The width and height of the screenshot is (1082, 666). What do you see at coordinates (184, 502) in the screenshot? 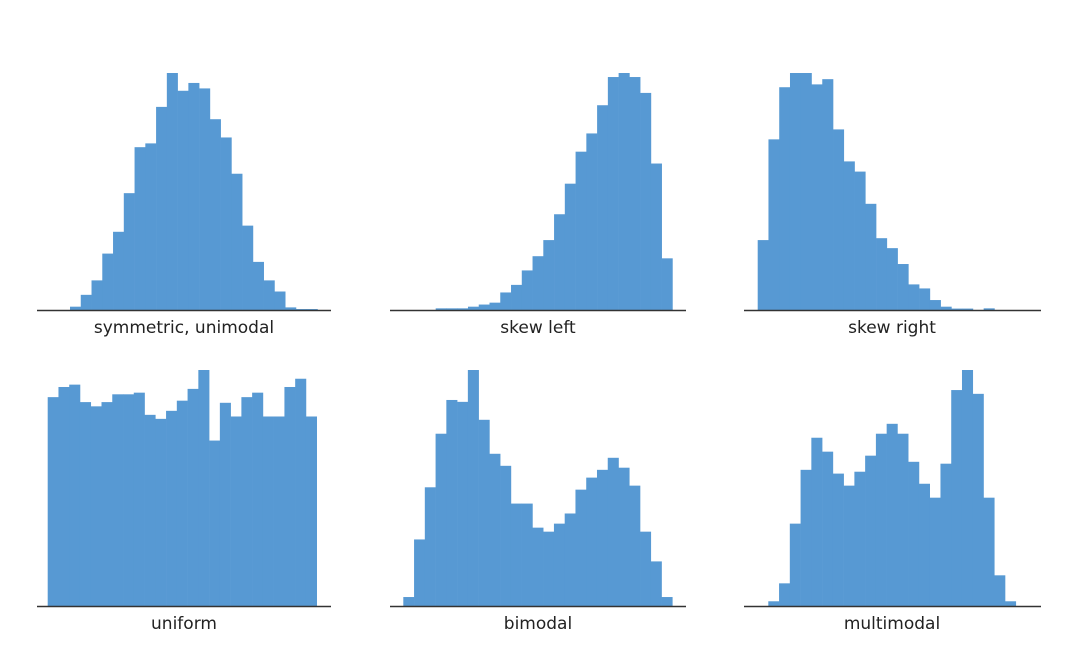
I see `panel-uniform: uniform` at bounding box center [184, 502].